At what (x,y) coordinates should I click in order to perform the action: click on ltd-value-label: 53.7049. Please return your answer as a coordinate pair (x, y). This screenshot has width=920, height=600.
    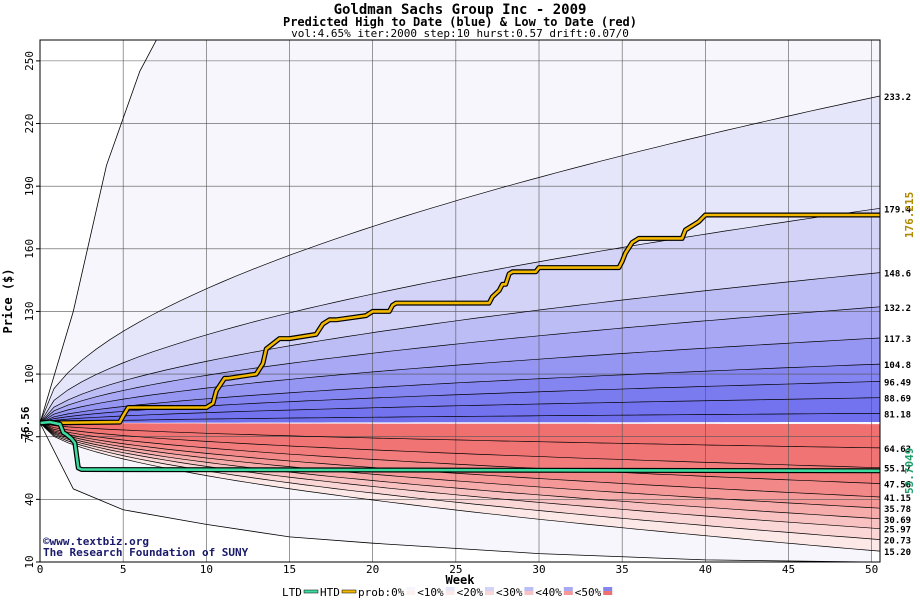
    Looking at the image, I should click on (909, 471).